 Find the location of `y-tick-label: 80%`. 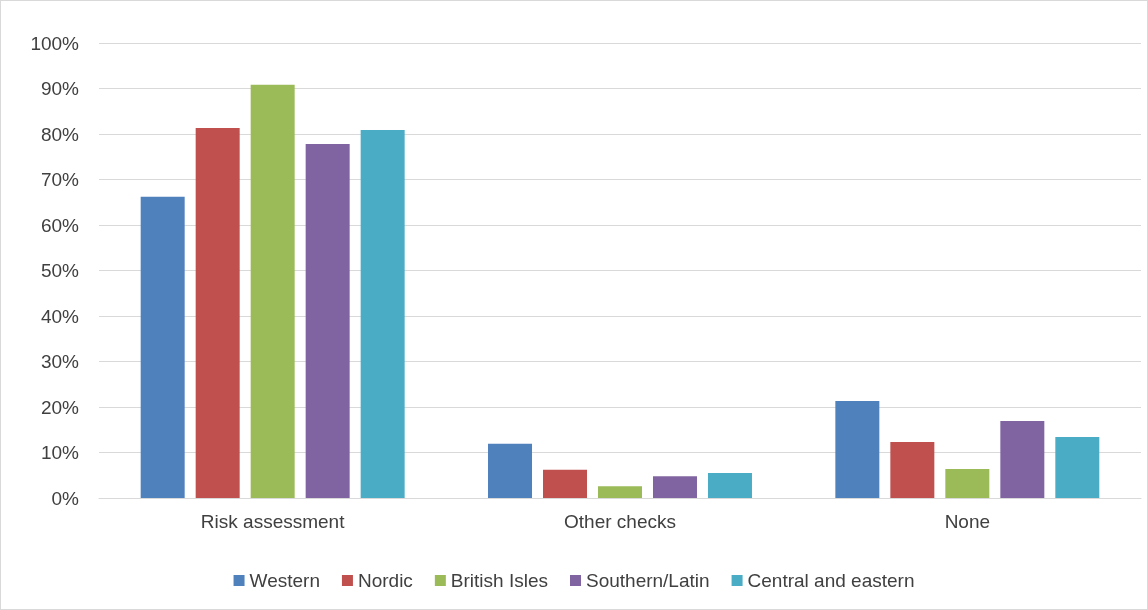

y-tick-label: 80% is located at coordinates (60, 134).